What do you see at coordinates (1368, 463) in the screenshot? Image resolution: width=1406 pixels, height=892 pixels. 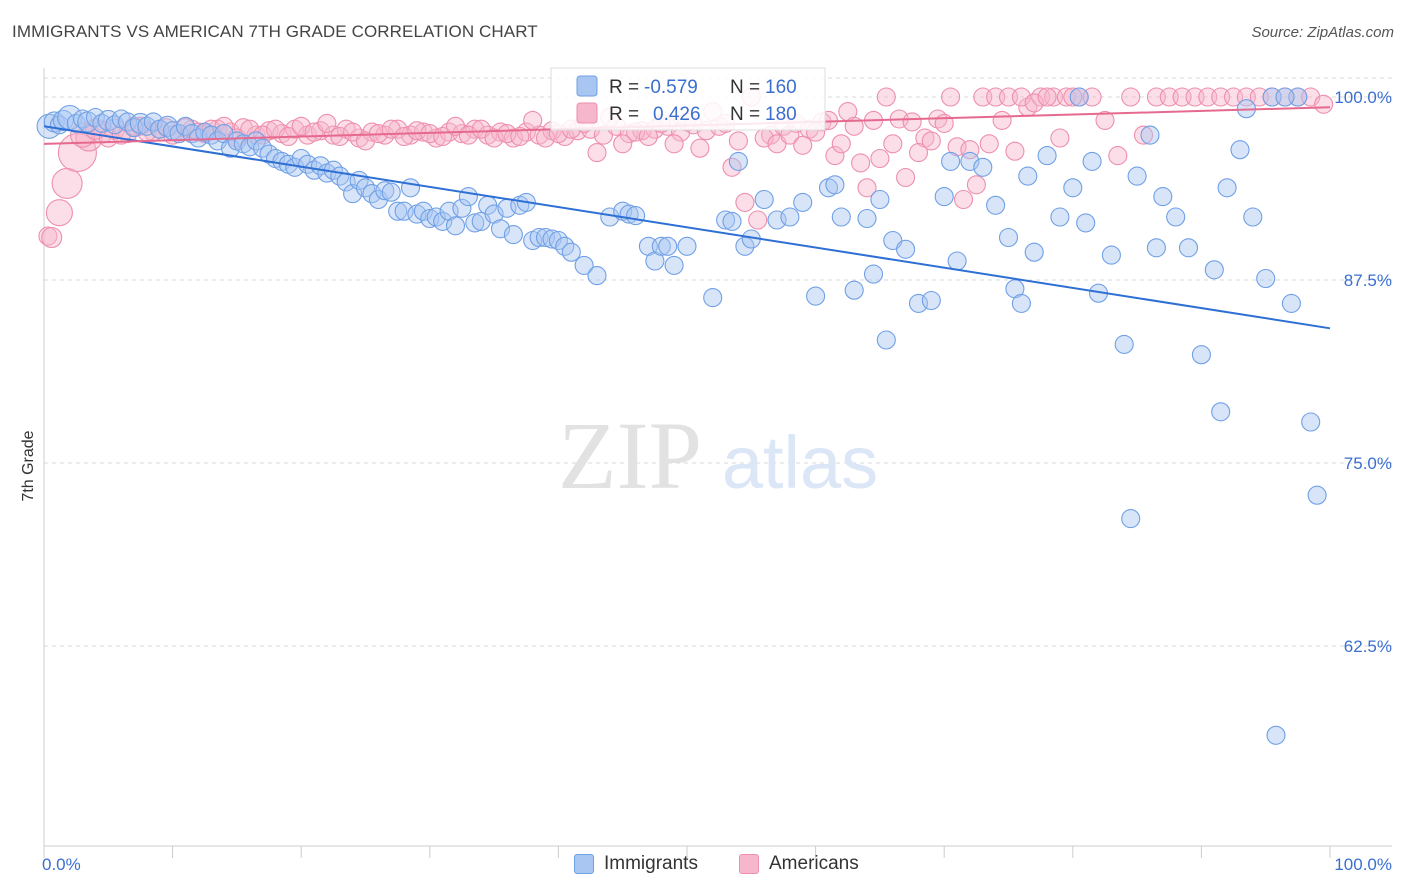 I see `y-tick-label: 75.0%` at bounding box center [1368, 463].